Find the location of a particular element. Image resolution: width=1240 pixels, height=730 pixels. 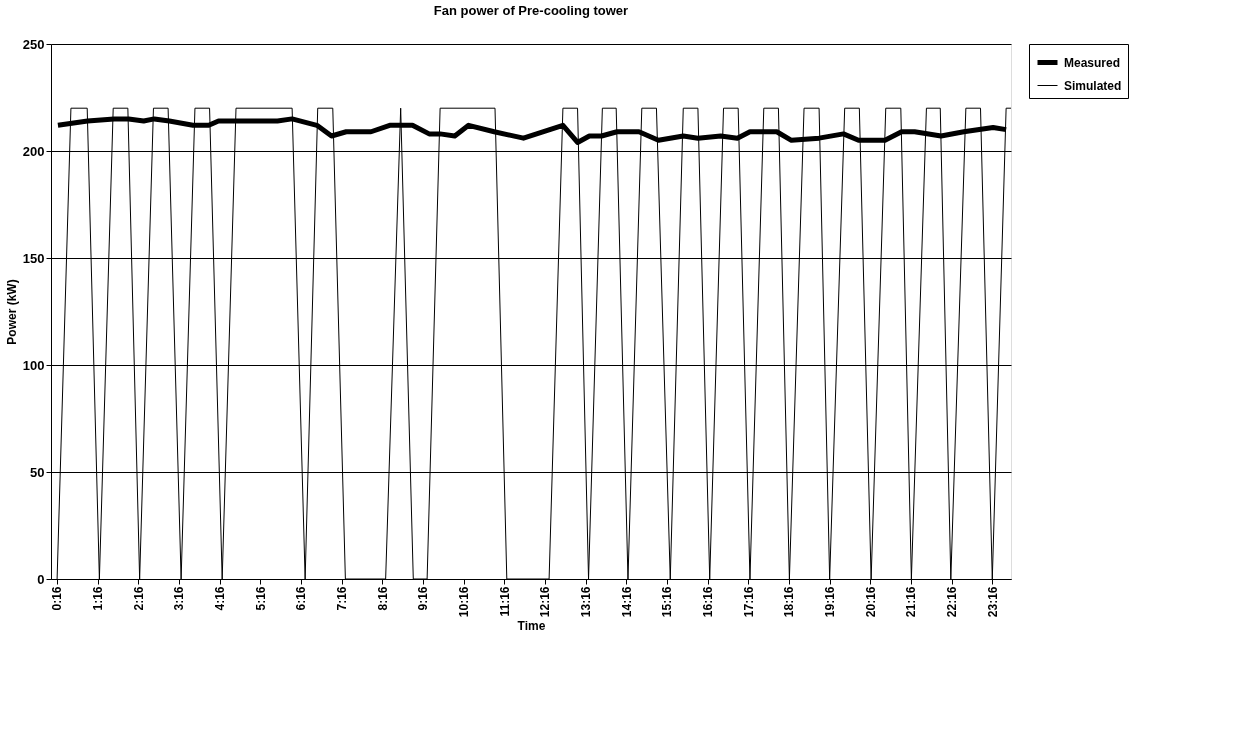

y-tick-label: 150 is located at coordinates (33, 258).